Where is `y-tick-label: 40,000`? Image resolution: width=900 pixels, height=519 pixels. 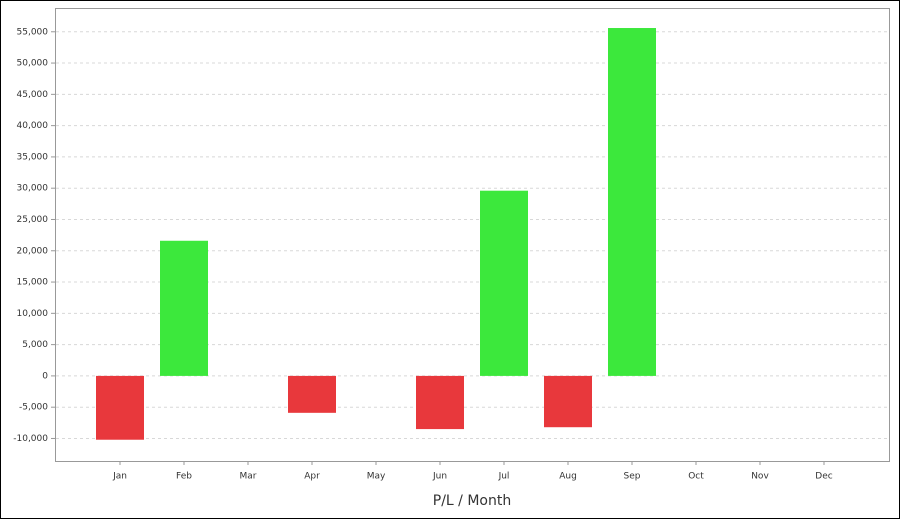
y-tick-label: 40,000 is located at coordinates (33, 126).